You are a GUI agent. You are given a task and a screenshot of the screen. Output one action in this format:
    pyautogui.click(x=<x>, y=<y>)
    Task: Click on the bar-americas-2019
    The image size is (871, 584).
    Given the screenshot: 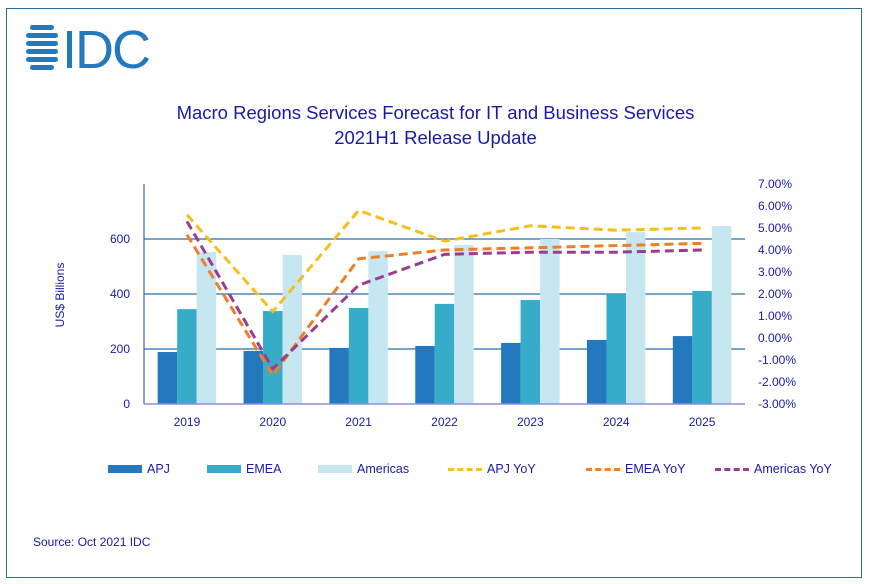 What is the action you would take?
    pyautogui.click(x=206, y=327)
    